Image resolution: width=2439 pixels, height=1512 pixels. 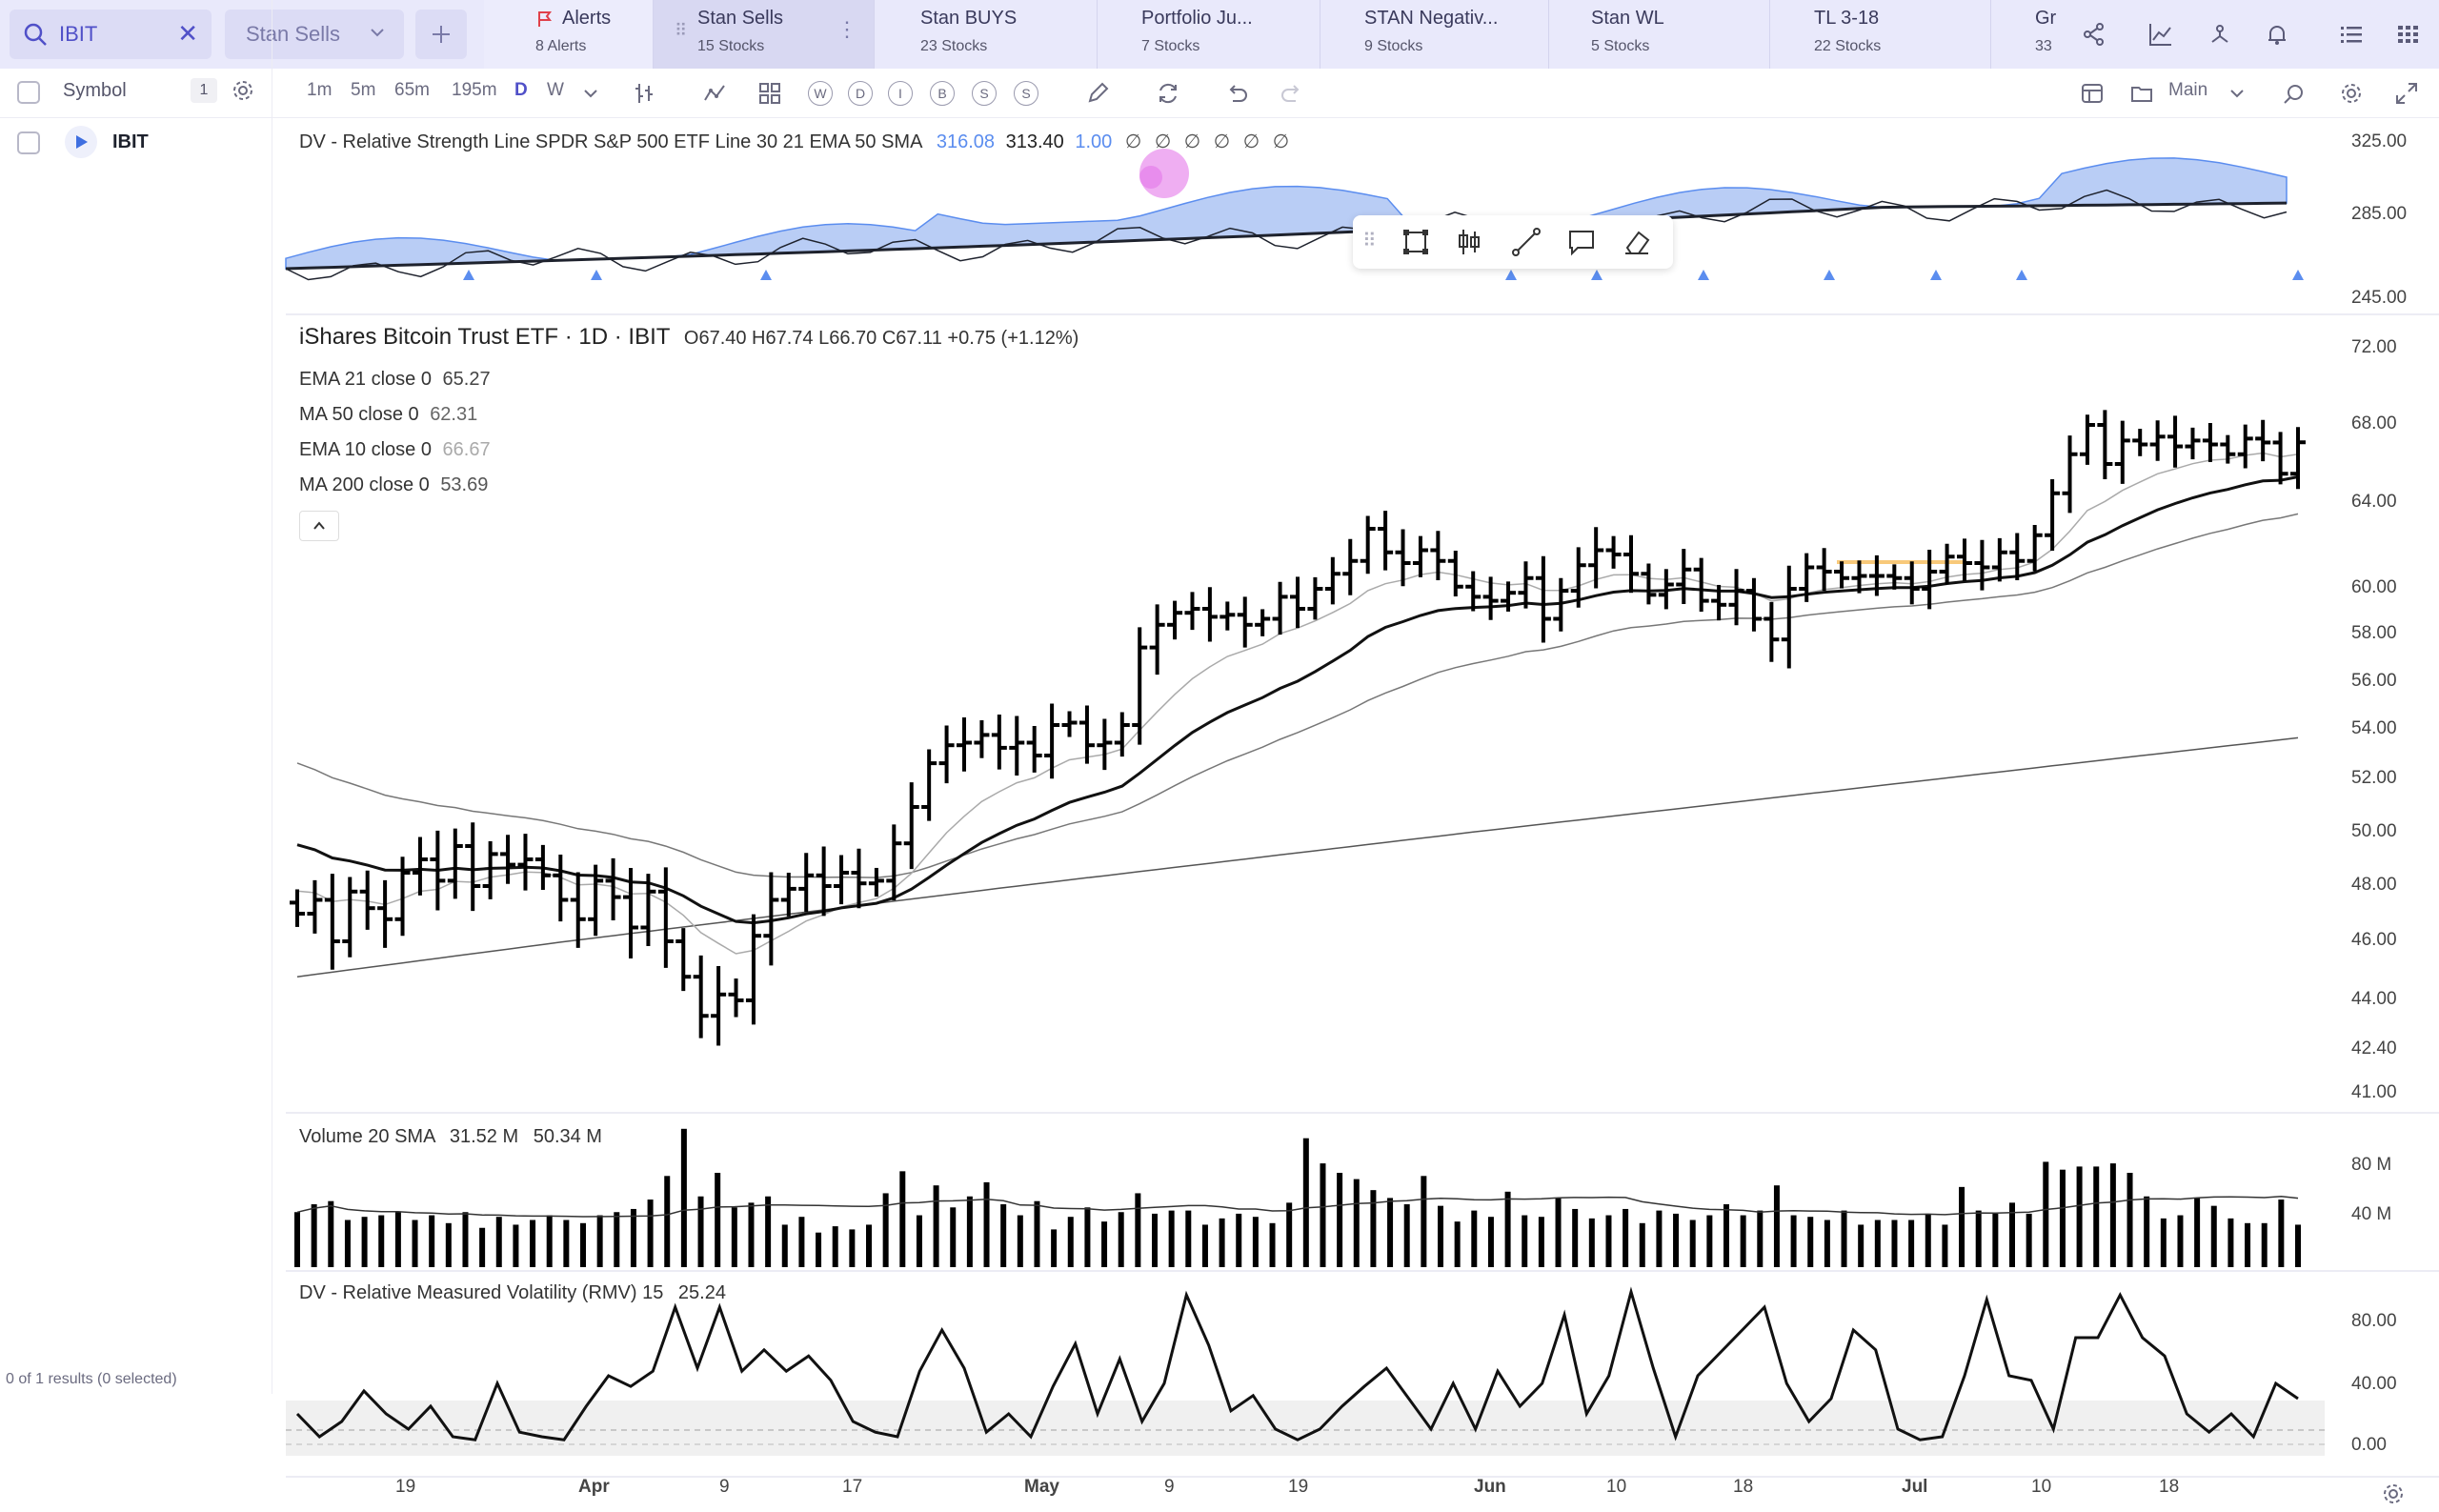 I want to click on watchlist-dropdown: Stan Sells, so click(x=314, y=34).